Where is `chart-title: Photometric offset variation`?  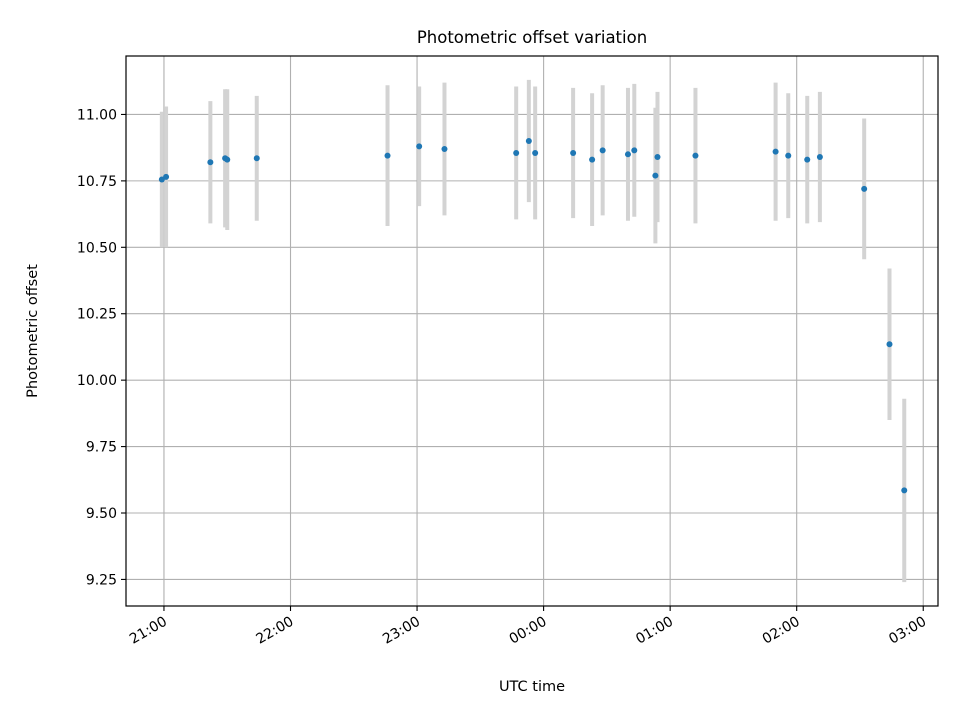
chart-title: Photometric offset variation is located at coordinates (532, 37).